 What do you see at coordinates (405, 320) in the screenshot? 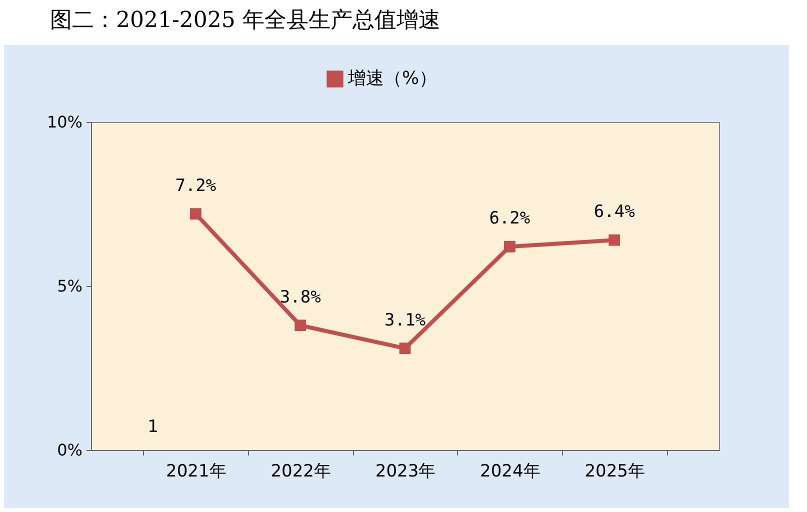
I see `data-label: 3.1%` at bounding box center [405, 320].